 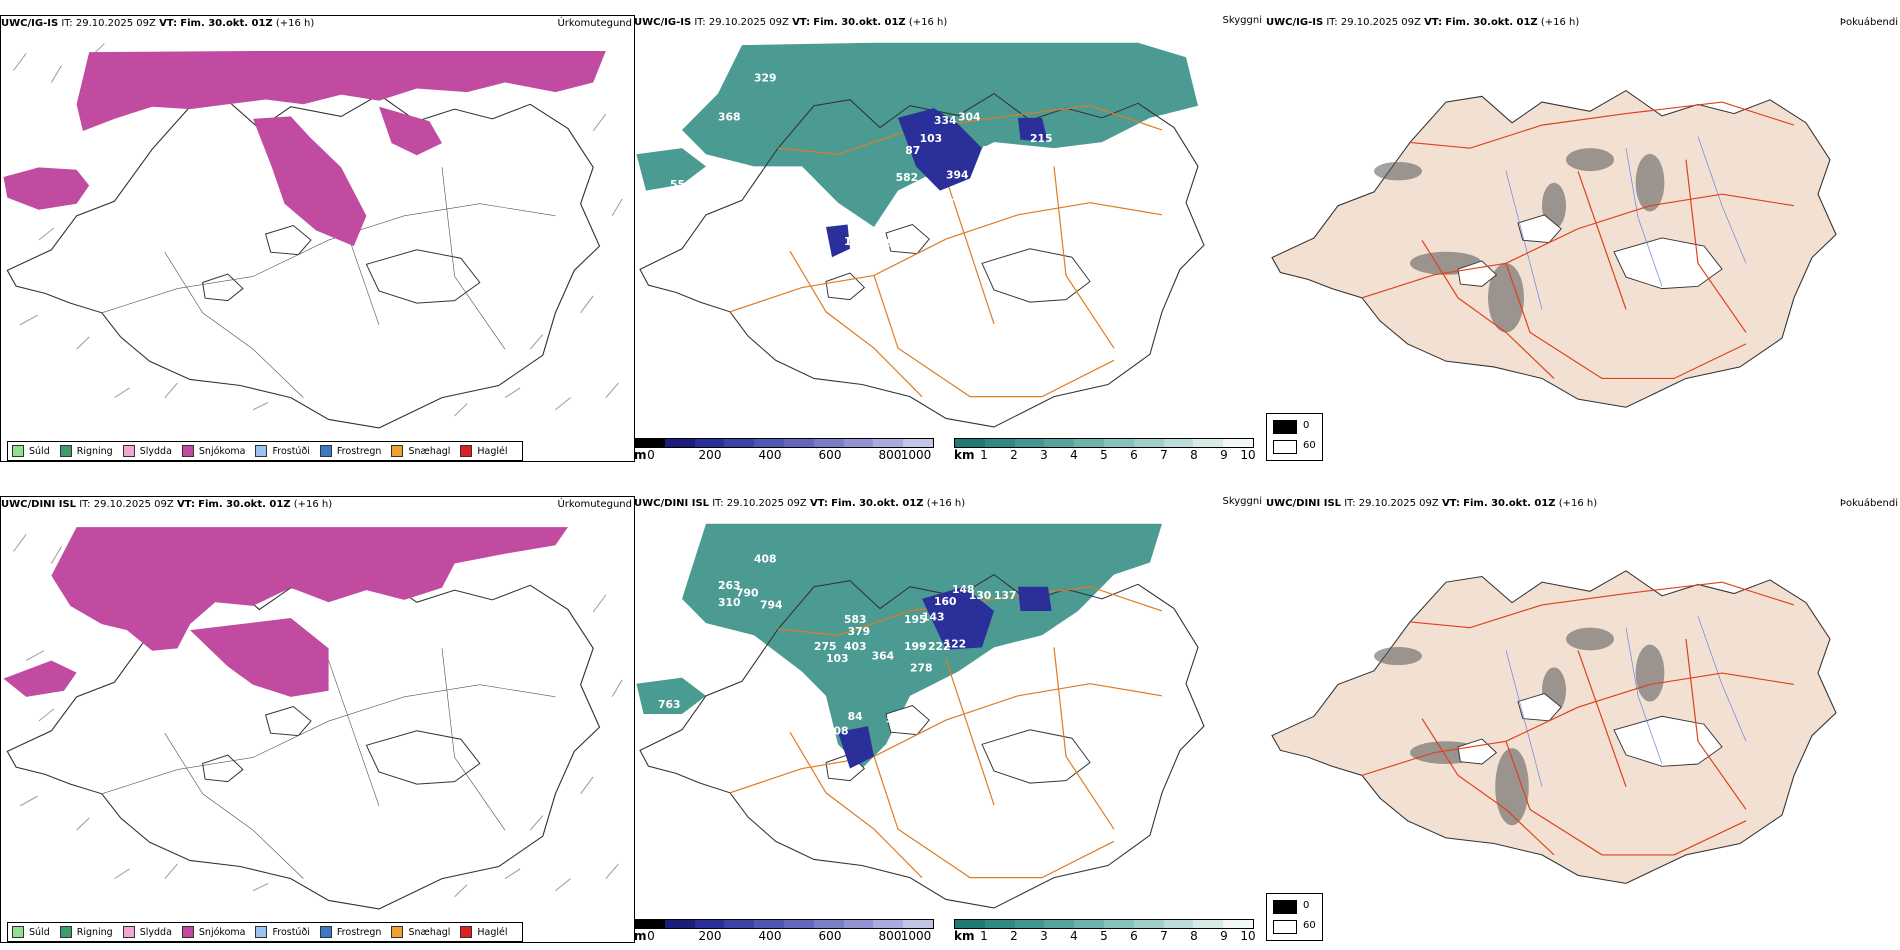 What do you see at coordinates (304, 148) in the screenshot?
I see `snowfall-area` at bounding box center [304, 148].